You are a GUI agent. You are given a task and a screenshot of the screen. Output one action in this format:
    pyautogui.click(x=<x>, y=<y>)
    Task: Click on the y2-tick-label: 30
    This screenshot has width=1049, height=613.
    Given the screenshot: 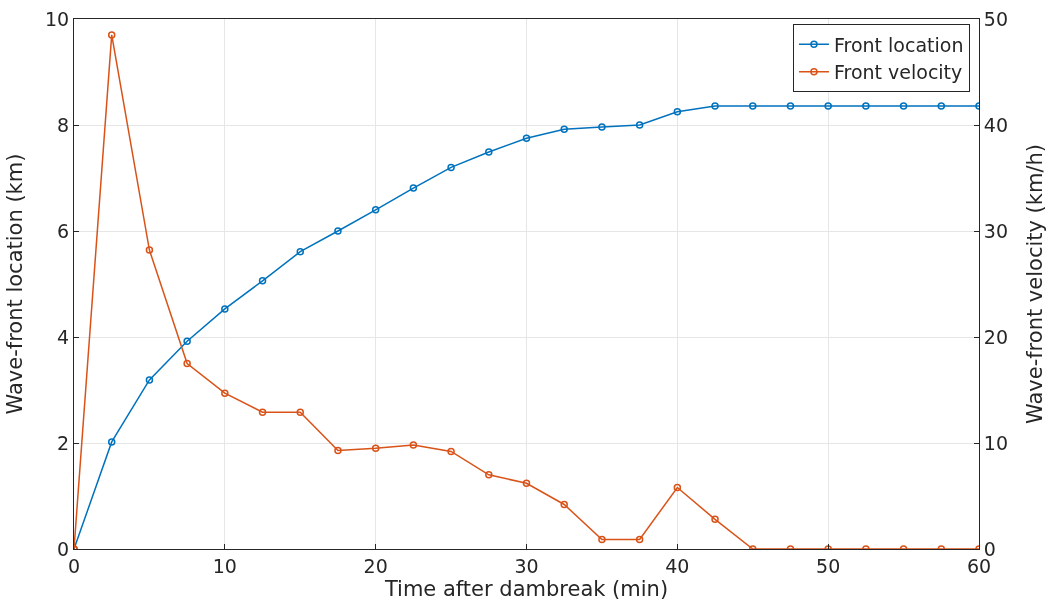 What is the action you would take?
    pyautogui.click(x=995, y=230)
    